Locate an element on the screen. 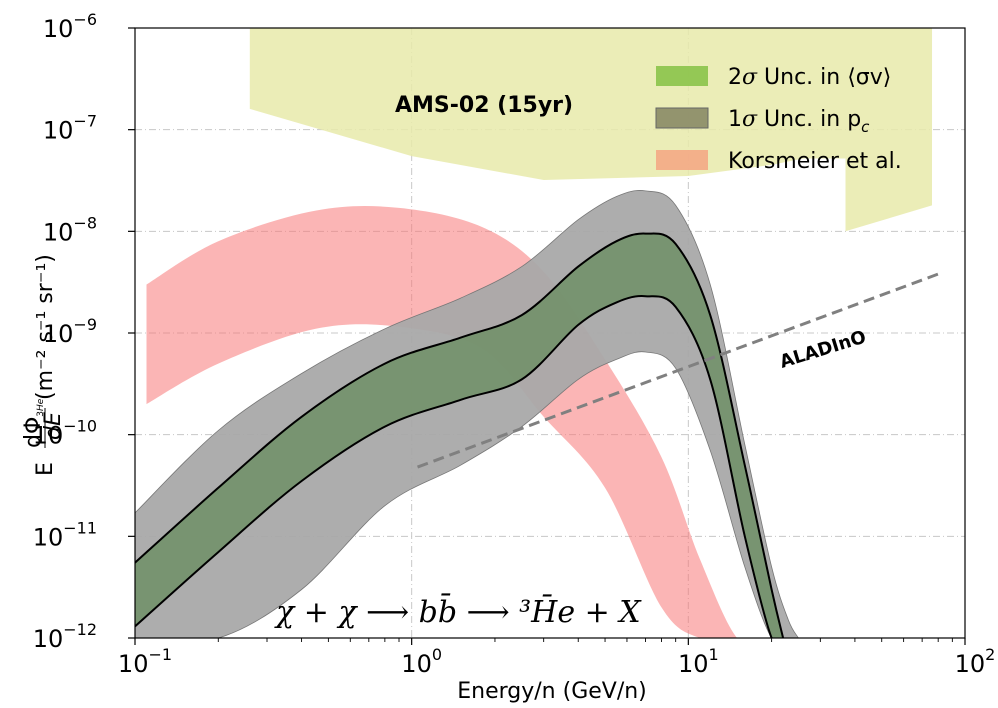  y-axis-label: E dΦ3He dE (m⁻² s⁻¹ sr⁻¹) is located at coordinates (43, 365).